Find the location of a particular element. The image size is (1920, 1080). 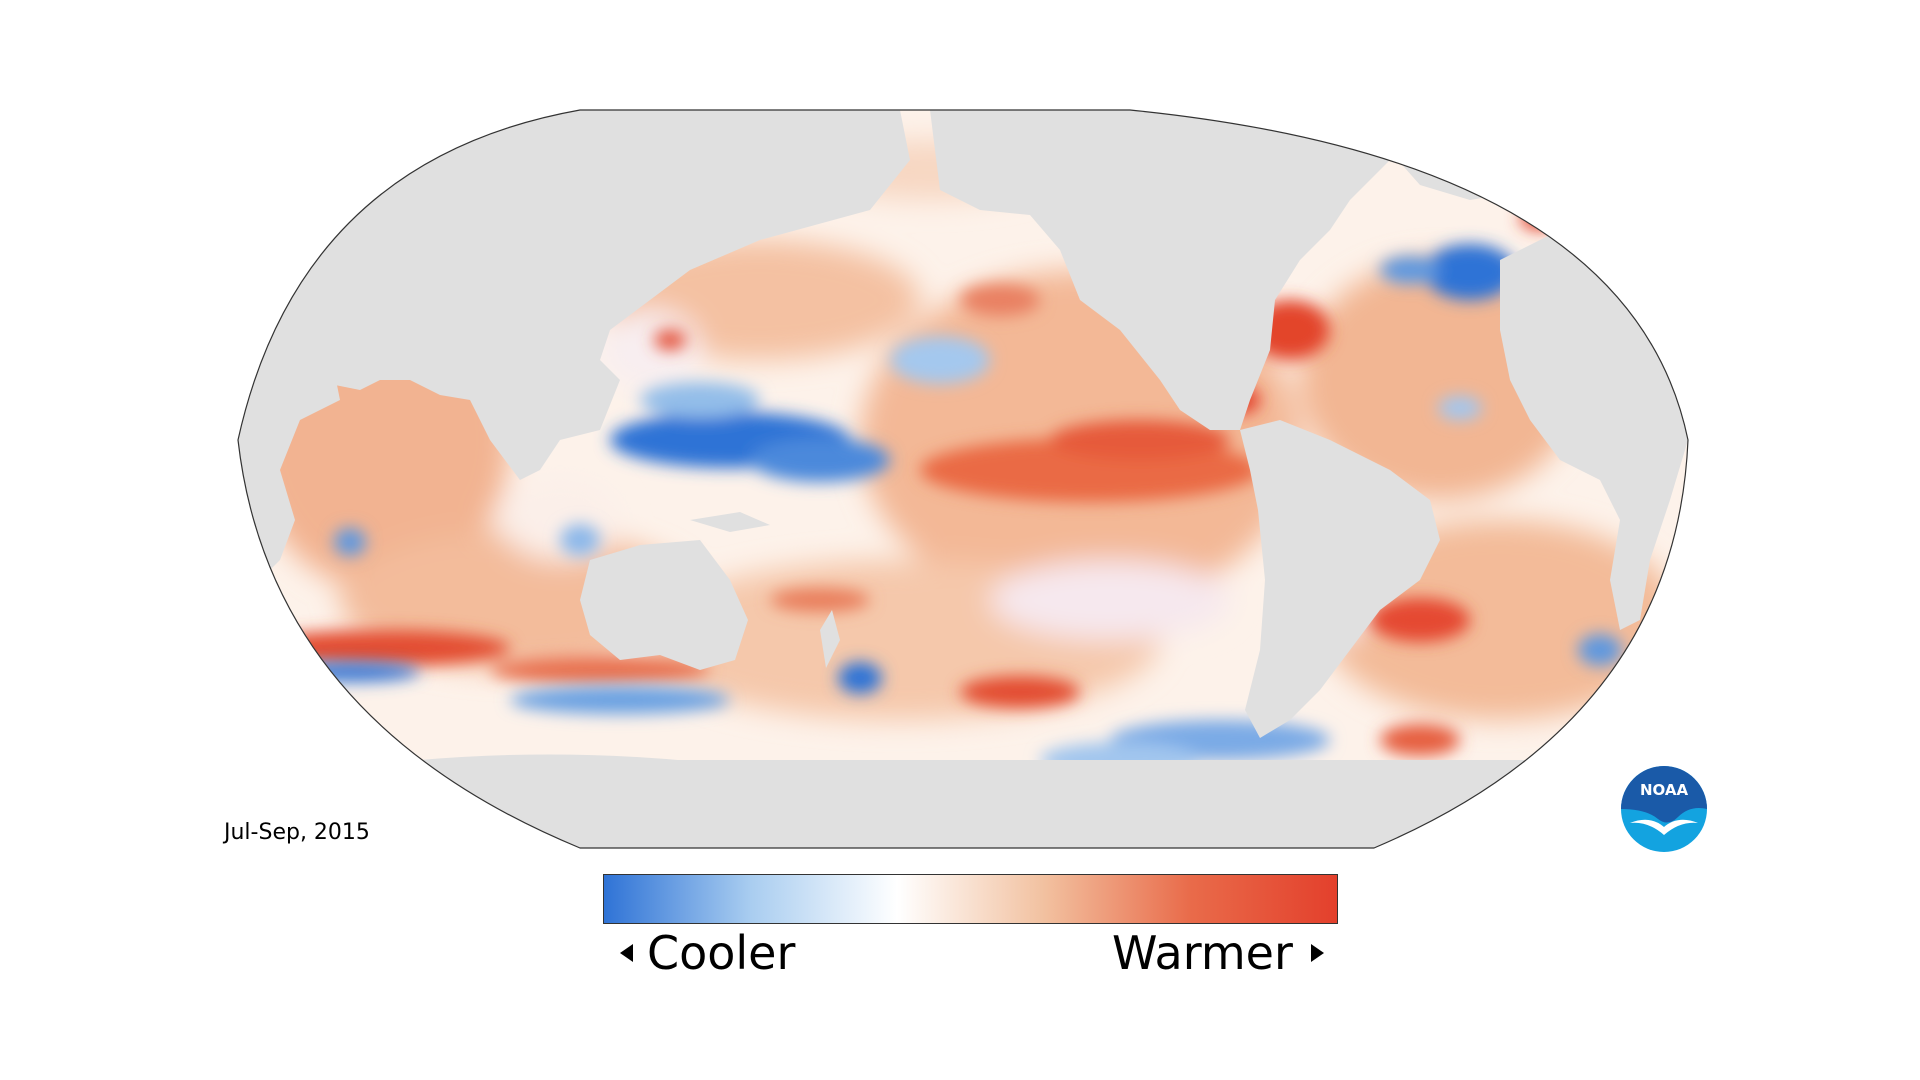

australia-landmass is located at coordinates (664, 605).